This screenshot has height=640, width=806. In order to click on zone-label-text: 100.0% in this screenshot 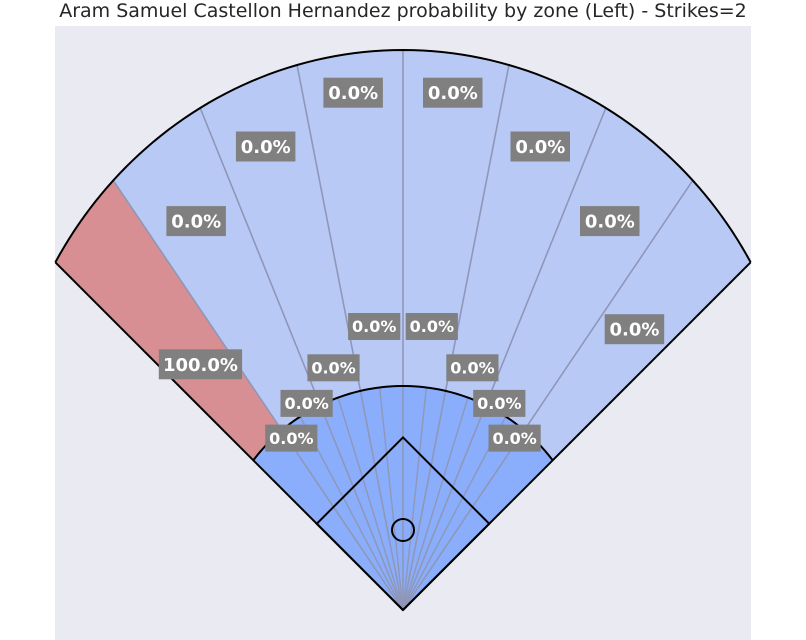, I will do `click(200, 365)`.